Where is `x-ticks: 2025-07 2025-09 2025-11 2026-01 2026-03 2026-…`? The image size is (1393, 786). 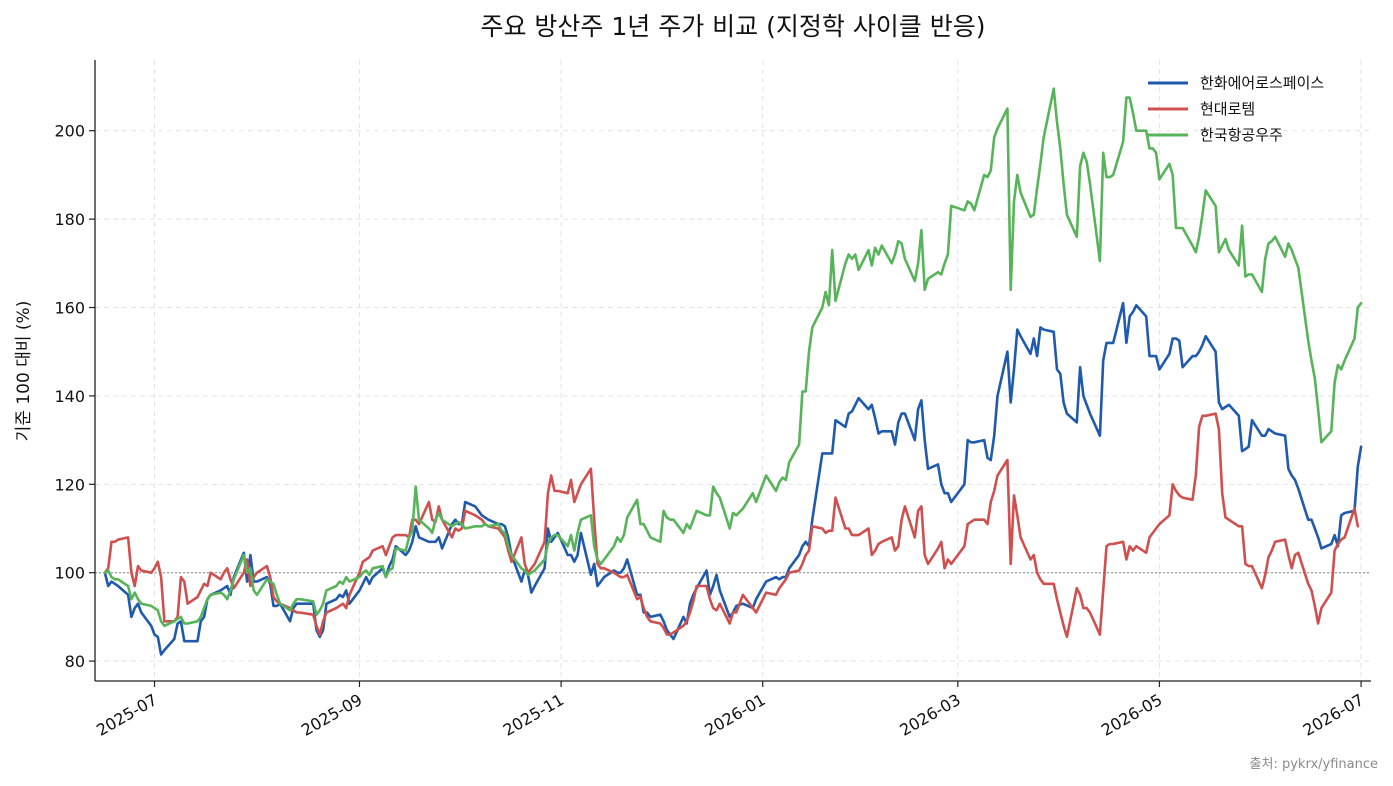 x-ticks: 2025-07 2025-09 2025-11 2026-01 2026-03 2026-… is located at coordinates (730, 710).